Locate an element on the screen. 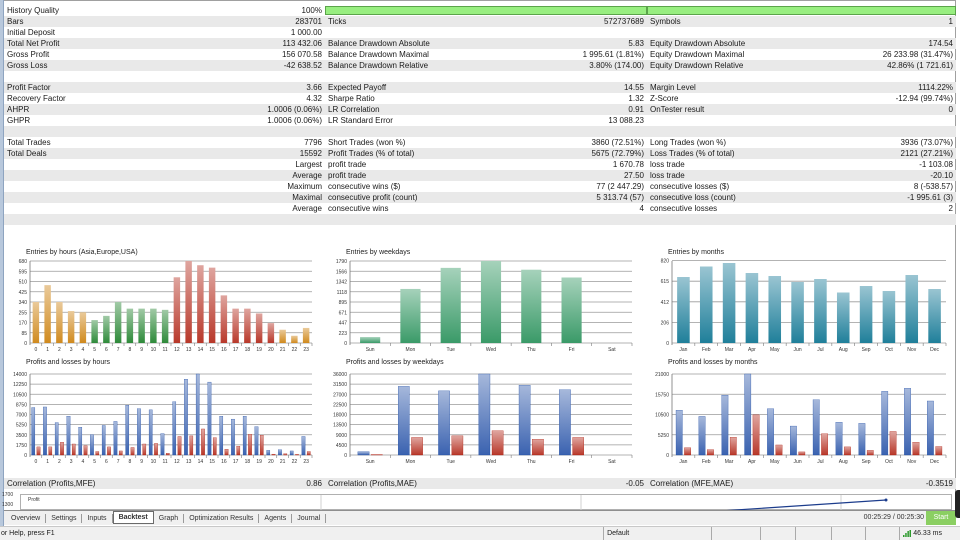 Image resolution: width=960 pixels, height=540 pixels. left-panel-edge is located at coordinates (2, 265).